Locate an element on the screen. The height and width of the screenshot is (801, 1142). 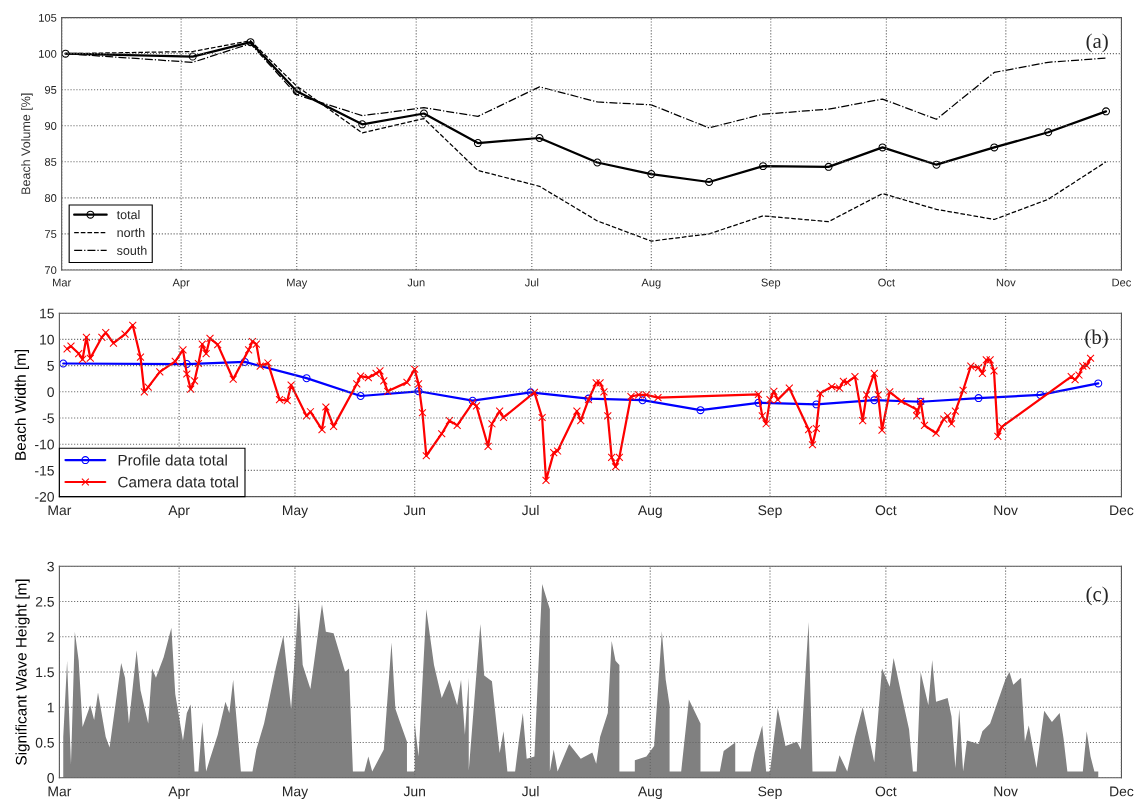
legend-label: total is located at coordinates (128, 214).